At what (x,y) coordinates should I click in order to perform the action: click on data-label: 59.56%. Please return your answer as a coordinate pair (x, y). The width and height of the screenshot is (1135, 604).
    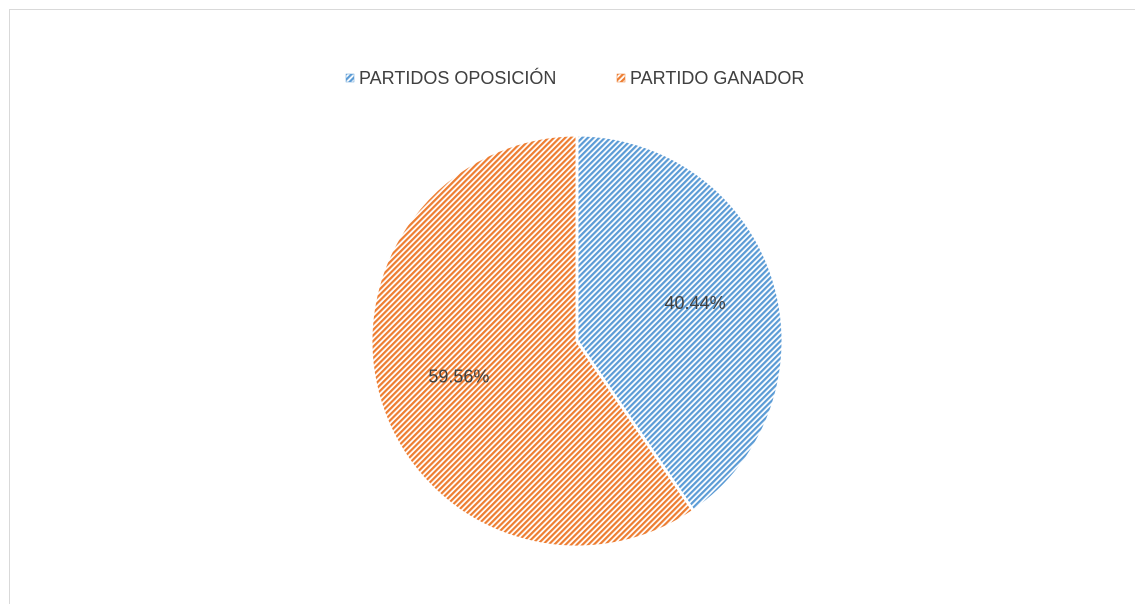
    Looking at the image, I should click on (458, 376).